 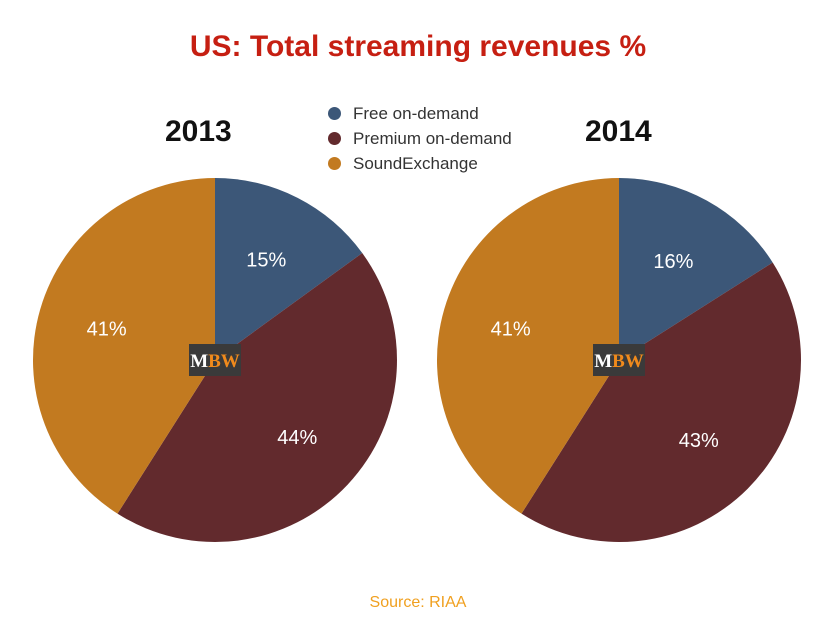 I want to click on legend-dot-soundexchange, so click(x=334, y=163).